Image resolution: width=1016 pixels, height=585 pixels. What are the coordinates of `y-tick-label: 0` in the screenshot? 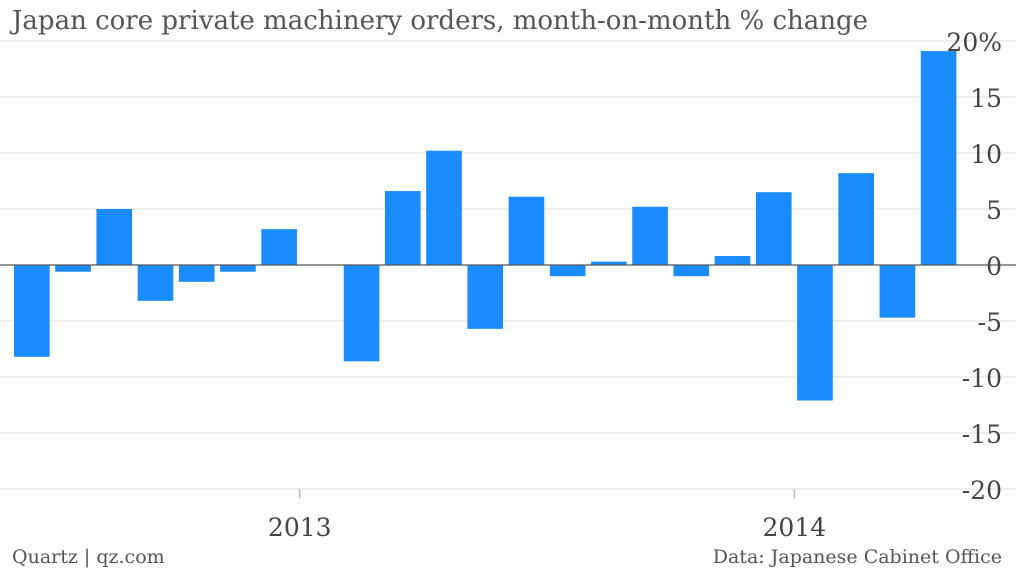 It's located at (994, 266).